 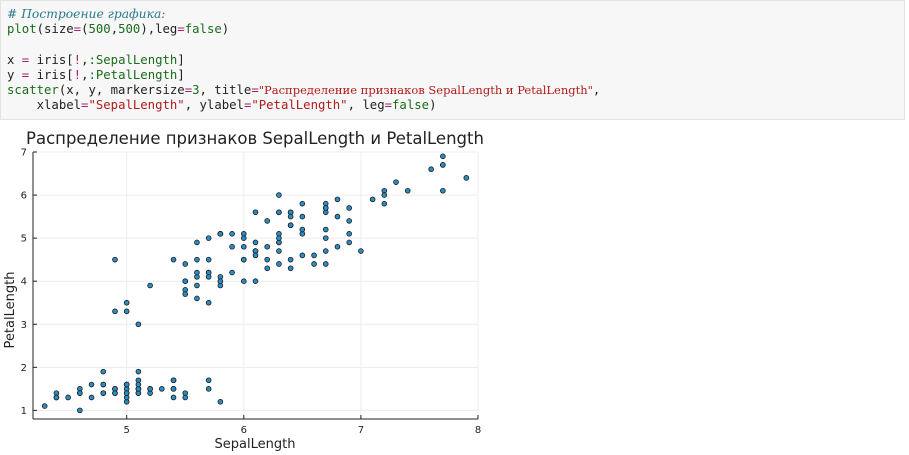 What do you see at coordinates (22, 105) in the screenshot?
I see `code-indent` at bounding box center [22, 105].